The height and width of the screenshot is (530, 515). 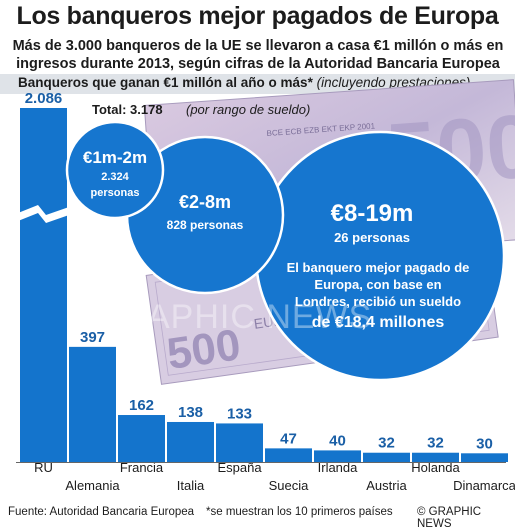 I want to click on bar-value-irlanda: 40, so click(x=337, y=440).